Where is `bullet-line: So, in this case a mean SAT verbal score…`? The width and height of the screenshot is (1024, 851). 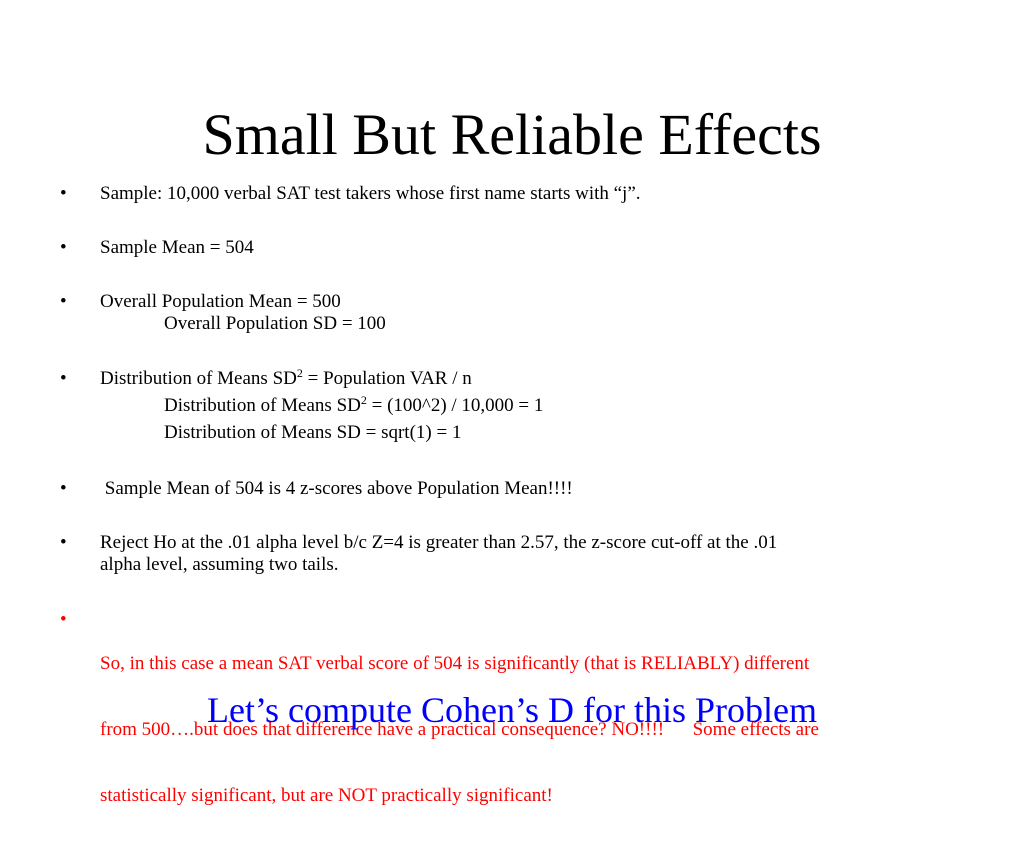 bullet-line: So, in this case a mean SAT verbal score… is located at coordinates (455, 663).